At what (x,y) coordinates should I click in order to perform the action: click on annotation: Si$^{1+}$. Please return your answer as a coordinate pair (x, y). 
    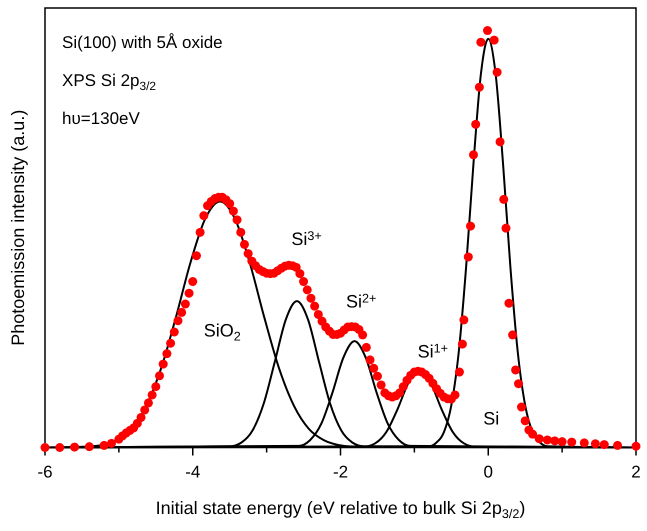
    Looking at the image, I should click on (433, 351).